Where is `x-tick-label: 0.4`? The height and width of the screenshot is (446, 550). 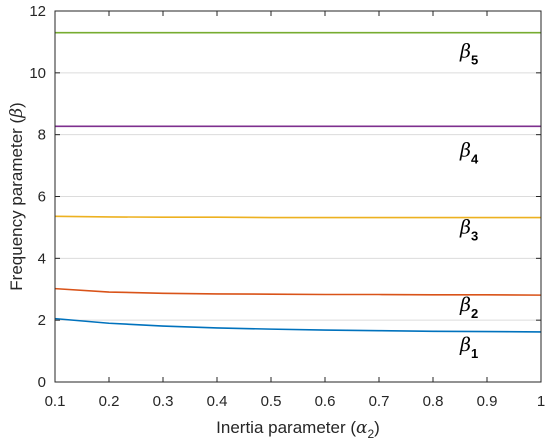 x-tick-label: 0.4 is located at coordinates (217, 401).